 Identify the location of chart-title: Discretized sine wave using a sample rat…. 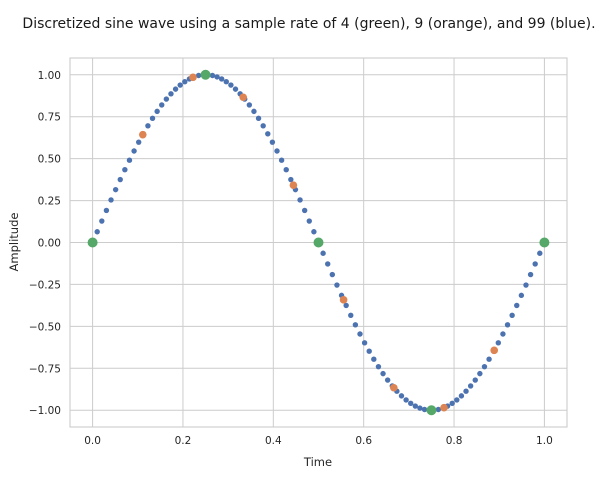
(308, 24).